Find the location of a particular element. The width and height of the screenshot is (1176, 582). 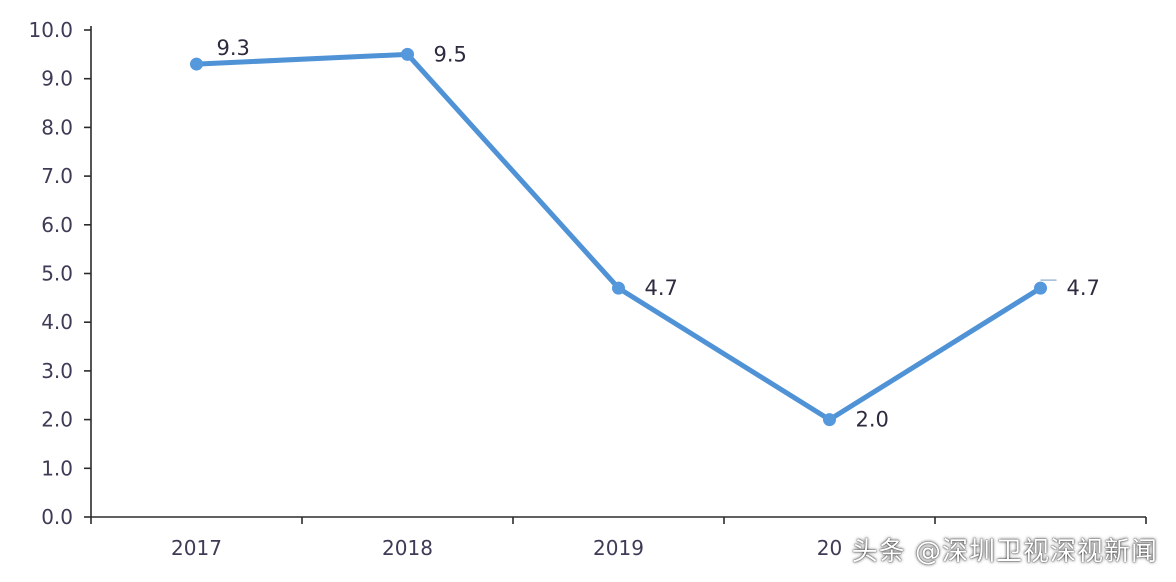

watermark: 头条 @深圳卫视深视新闻 is located at coordinates (1004, 552).